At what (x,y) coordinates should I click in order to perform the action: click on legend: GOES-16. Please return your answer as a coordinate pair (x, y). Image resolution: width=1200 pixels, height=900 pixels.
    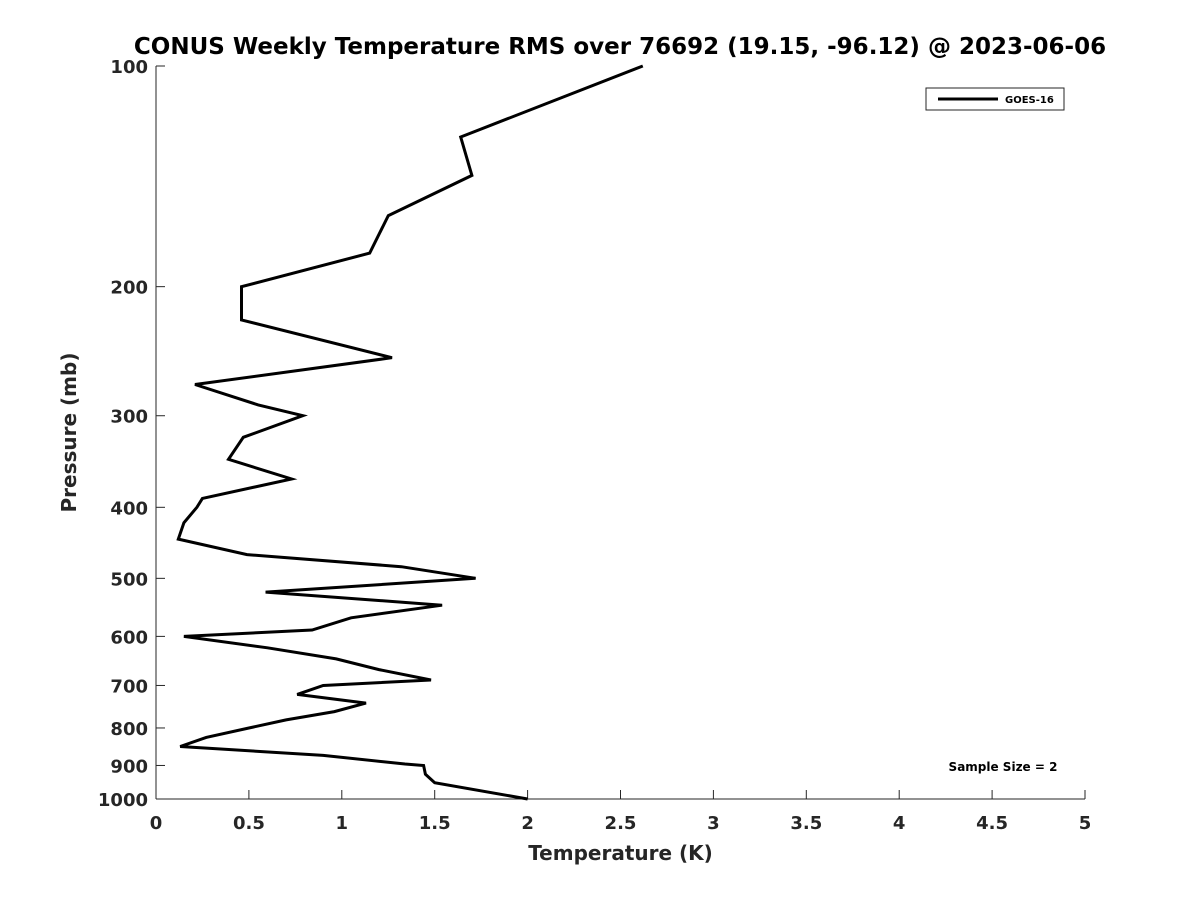
    Looking at the image, I should click on (995, 99).